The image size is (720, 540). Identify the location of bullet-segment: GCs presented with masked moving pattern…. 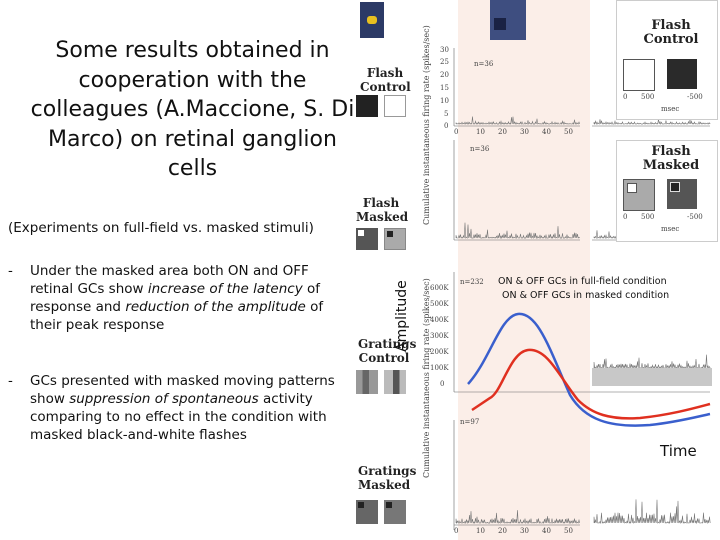
(182, 390).